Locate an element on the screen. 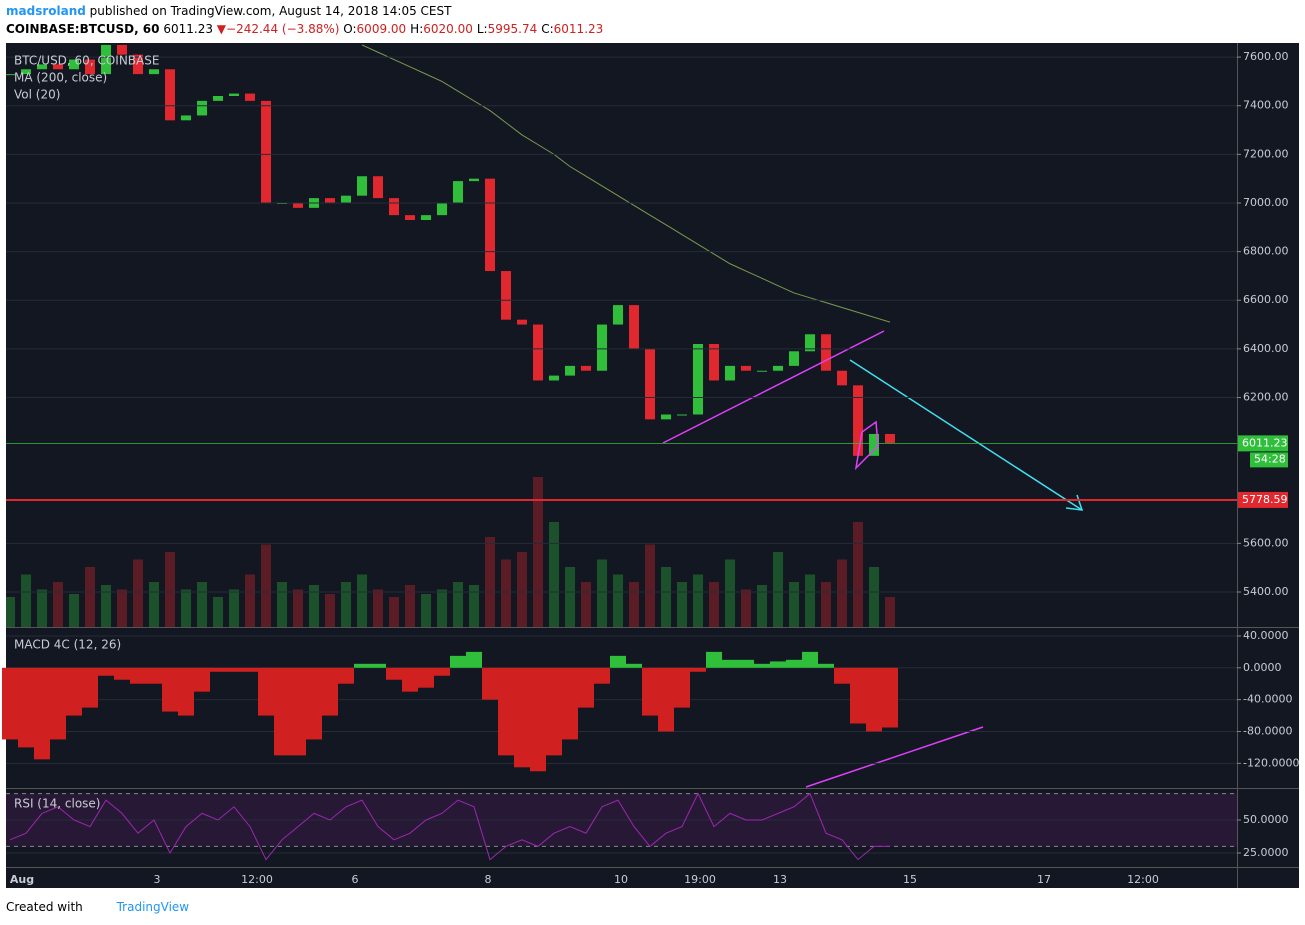  countdown: 54:28 is located at coordinates (1270, 458).